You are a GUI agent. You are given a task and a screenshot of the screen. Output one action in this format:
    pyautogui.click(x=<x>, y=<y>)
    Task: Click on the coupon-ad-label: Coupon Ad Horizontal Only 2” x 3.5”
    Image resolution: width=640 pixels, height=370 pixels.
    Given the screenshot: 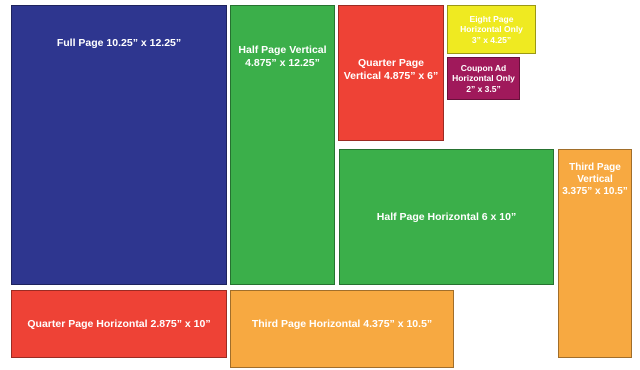 What is the action you would take?
    pyautogui.click(x=483, y=78)
    